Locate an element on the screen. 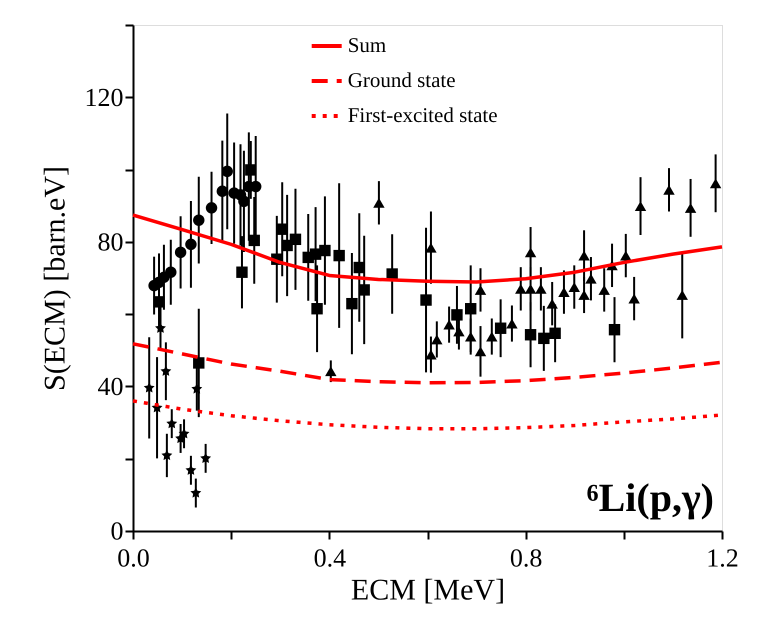 This screenshot has height=632, width=767. x-tick-label: 1.2 is located at coordinates (722, 558).